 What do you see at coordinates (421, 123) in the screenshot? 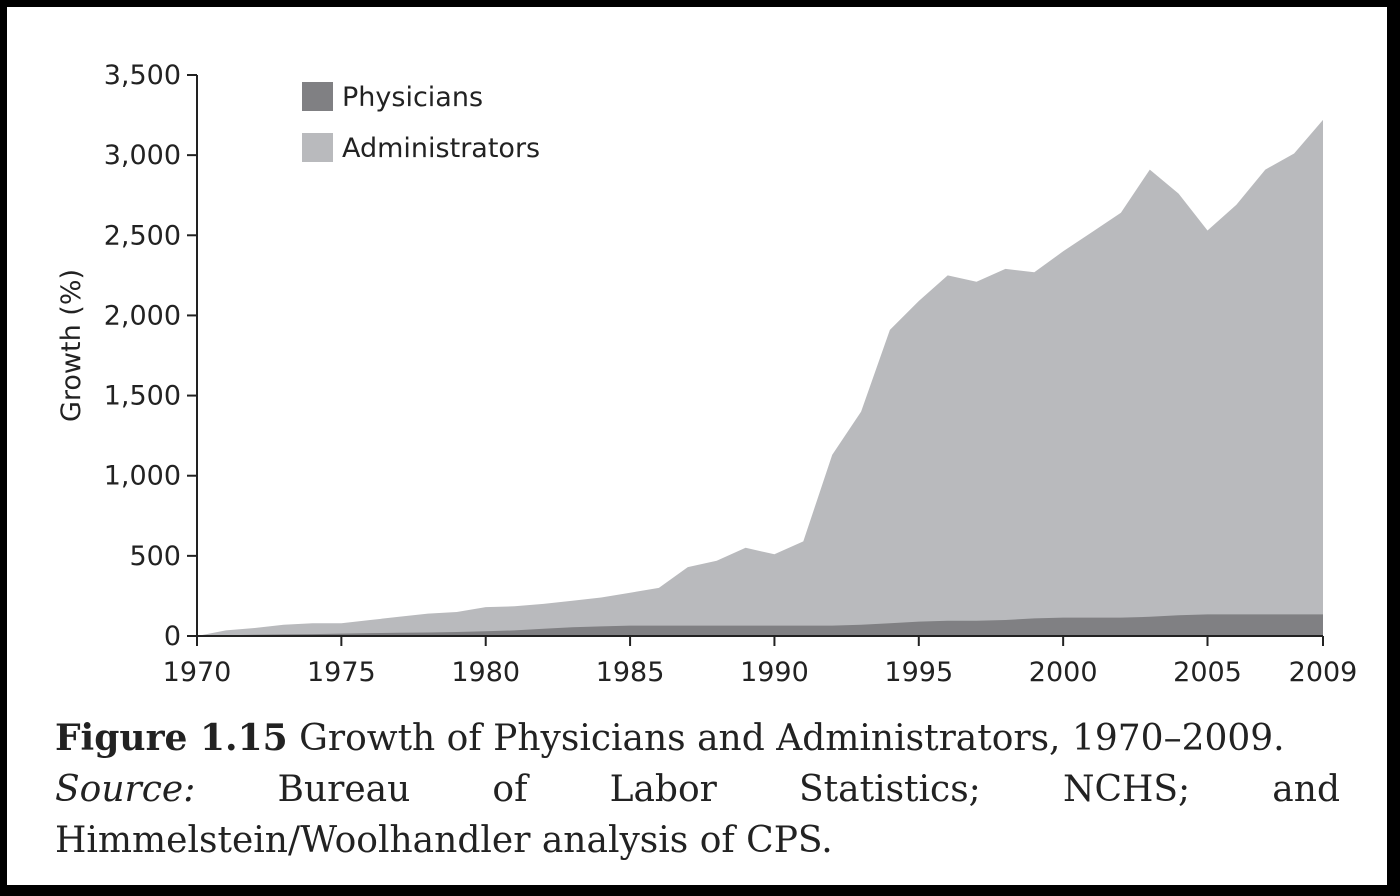
I see `chart-legend: Physicians Administrators` at bounding box center [421, 123].